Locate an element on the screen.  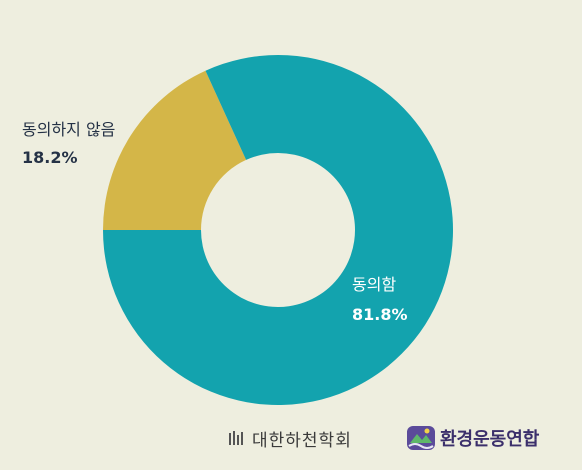
footer-logos: 대한하천학회 환경운동연합 is located at coordinates (393, 438).